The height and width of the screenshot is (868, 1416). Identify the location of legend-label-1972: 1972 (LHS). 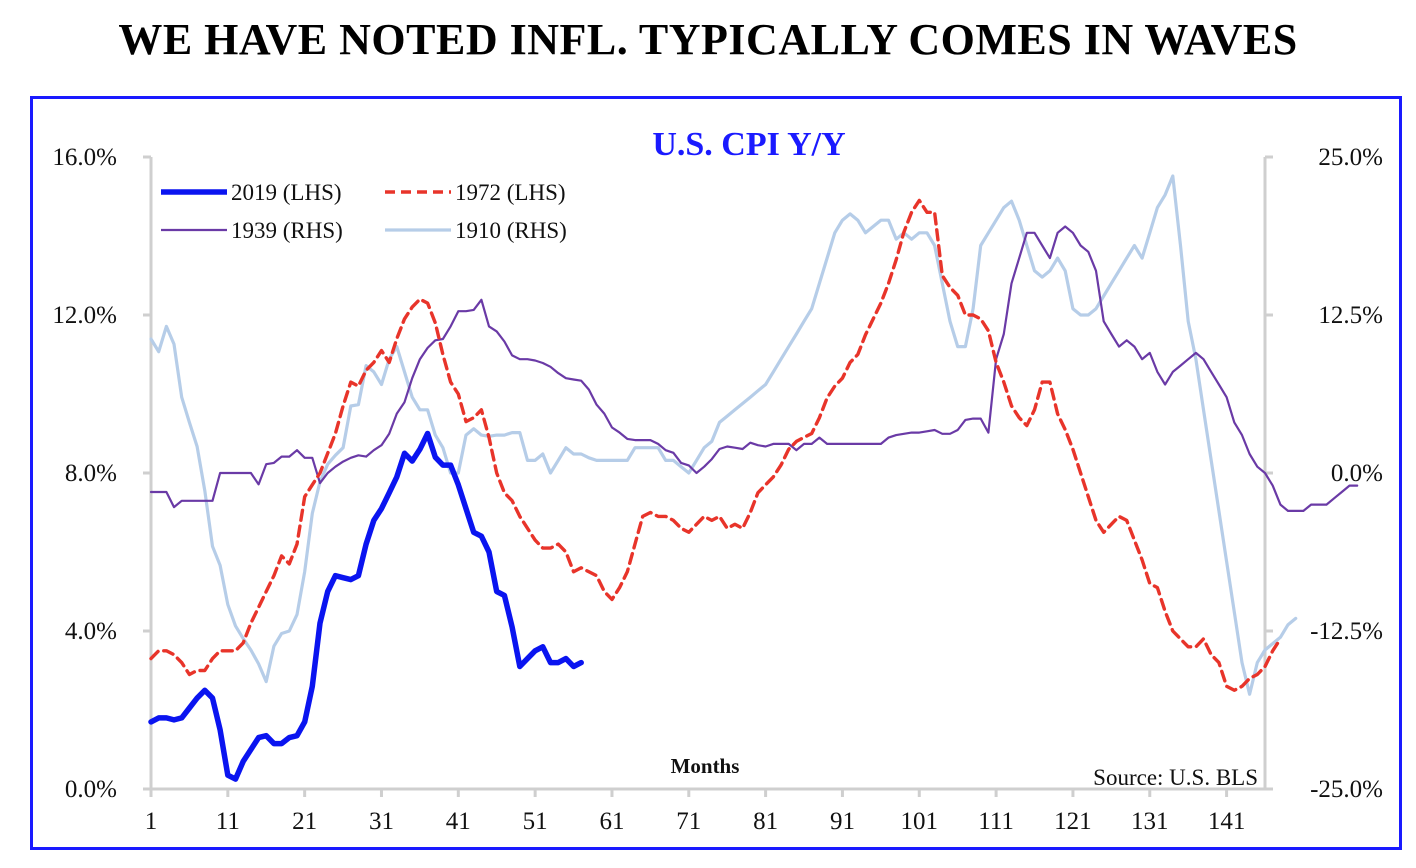
(510, 192).